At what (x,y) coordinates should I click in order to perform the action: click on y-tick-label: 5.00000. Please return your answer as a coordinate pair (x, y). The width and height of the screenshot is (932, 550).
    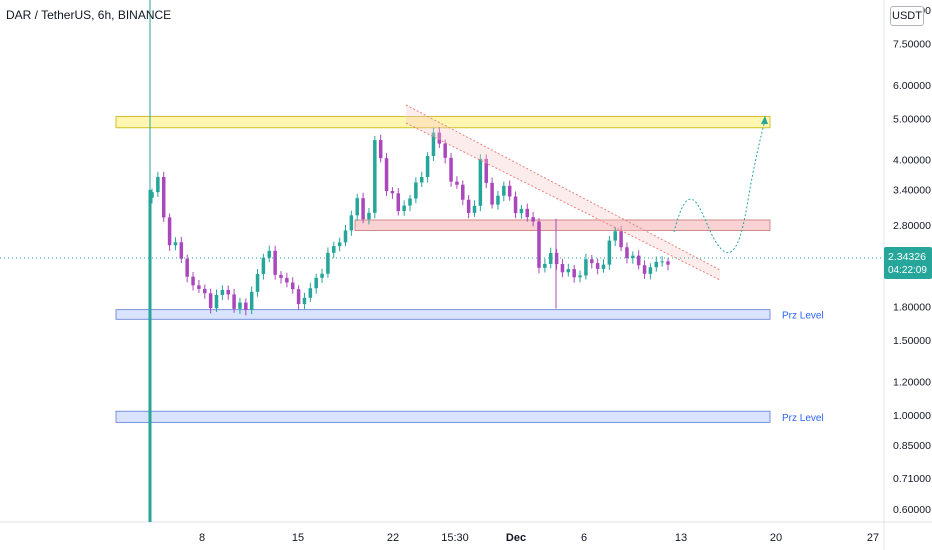
    Looking at the image, I should click on (912, 119).